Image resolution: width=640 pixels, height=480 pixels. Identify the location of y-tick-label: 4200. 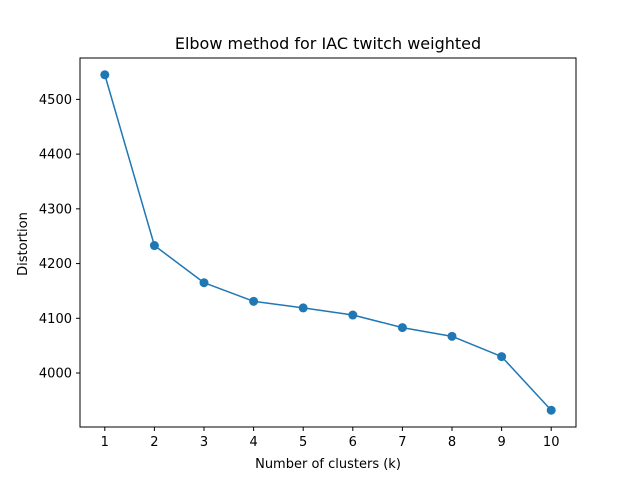
(55, 264).